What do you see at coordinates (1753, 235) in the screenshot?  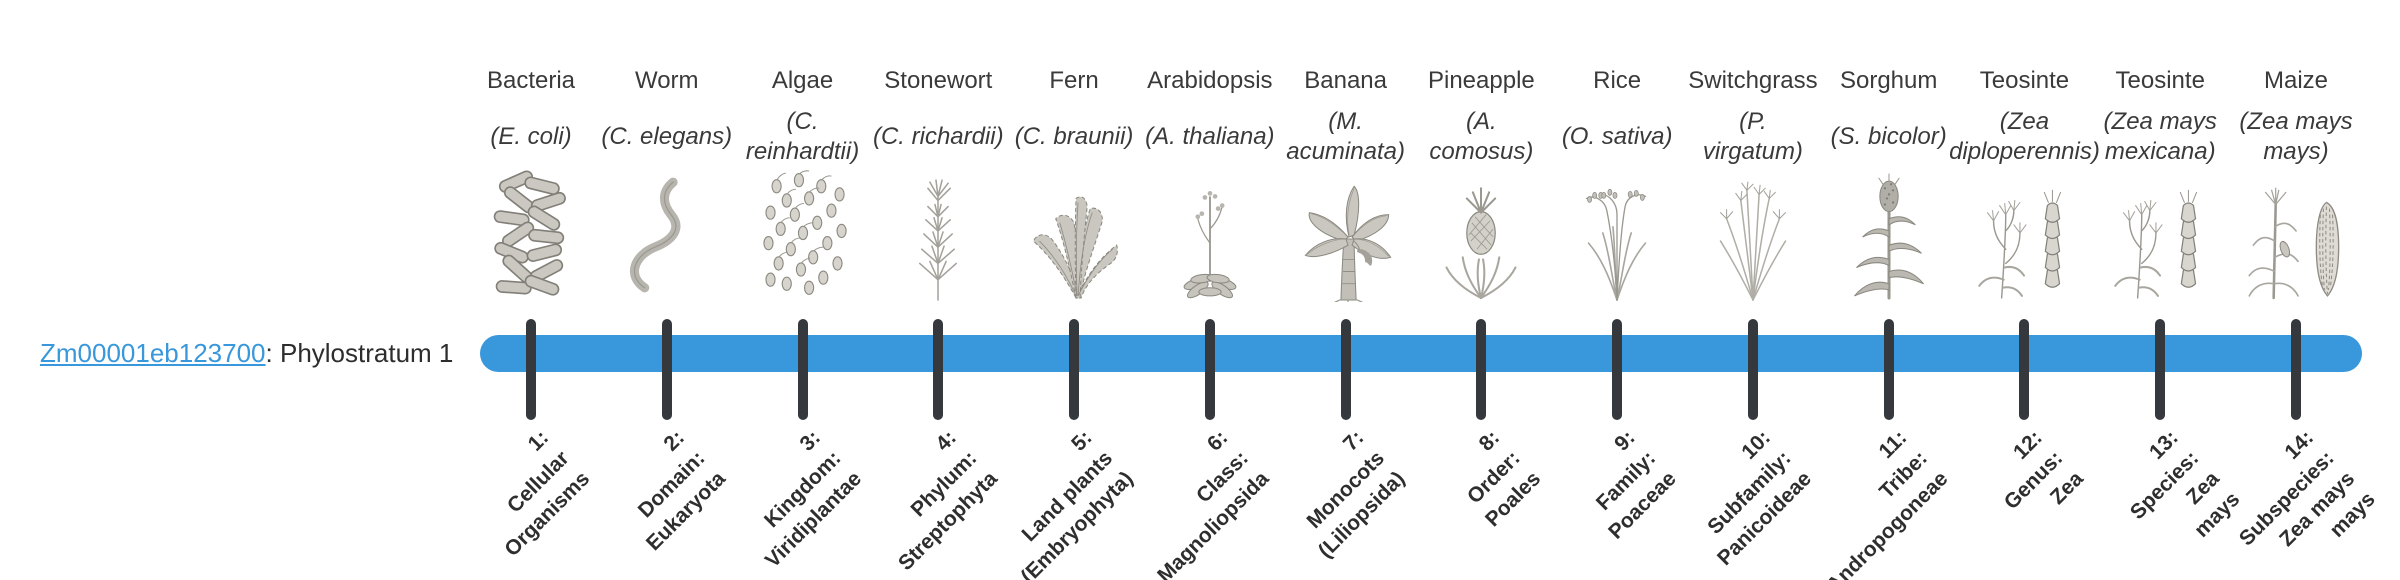 I see `switchgrass-icon` at bounding box center [1753, 235].